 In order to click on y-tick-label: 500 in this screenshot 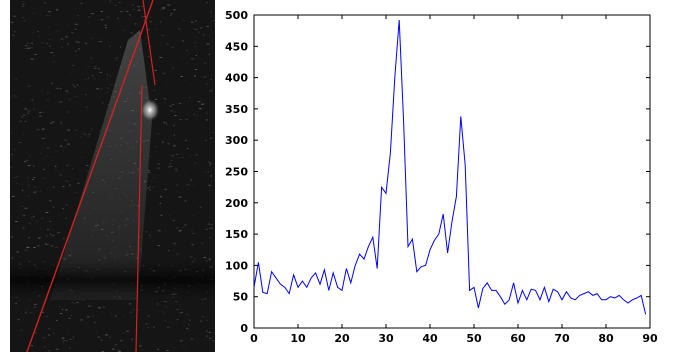, I will do `click(236, 15)`.